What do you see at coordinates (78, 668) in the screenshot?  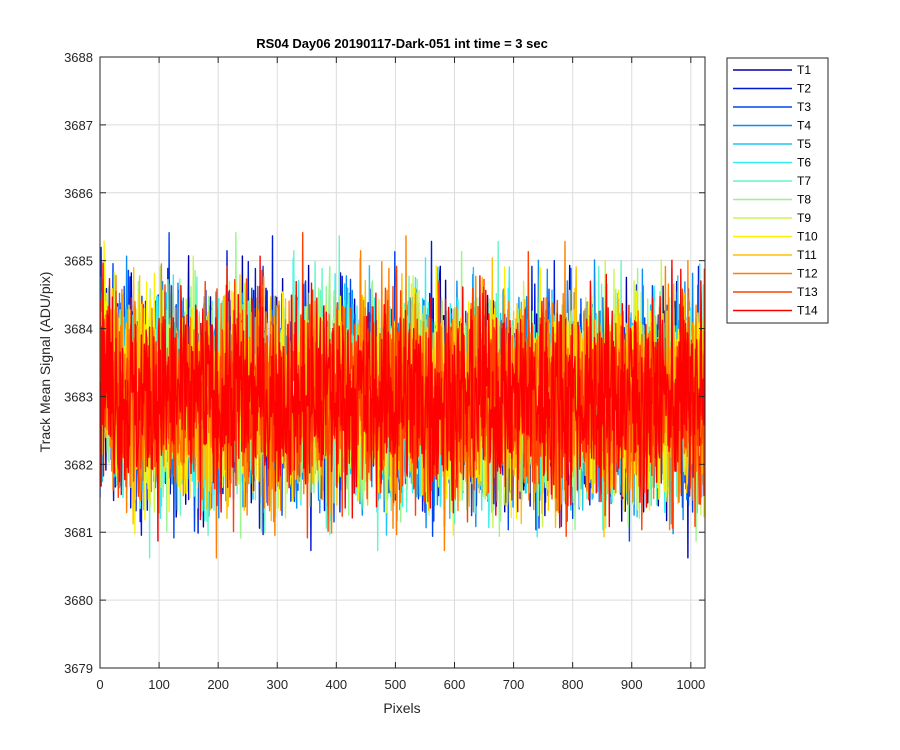 I see `y-tick-label: 3679` at bounding box center [78, 668].